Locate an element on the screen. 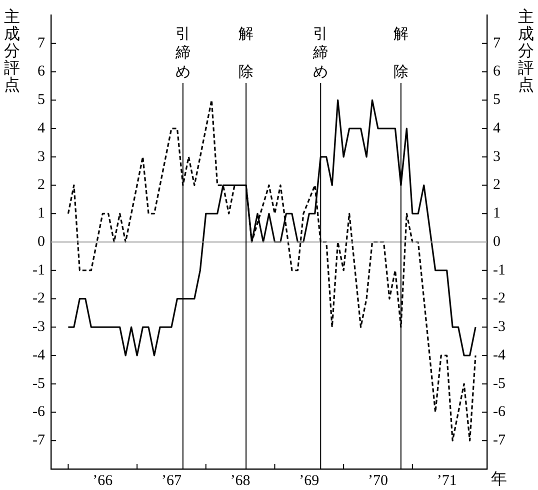  y2-tick-label: 2 is located at coordinates (496, 185).